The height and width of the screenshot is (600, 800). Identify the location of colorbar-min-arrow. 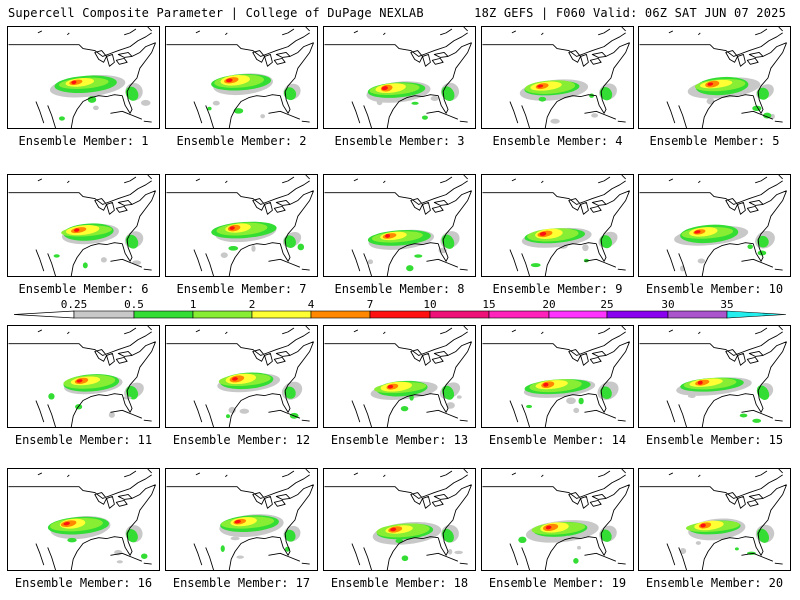
(44, 314).